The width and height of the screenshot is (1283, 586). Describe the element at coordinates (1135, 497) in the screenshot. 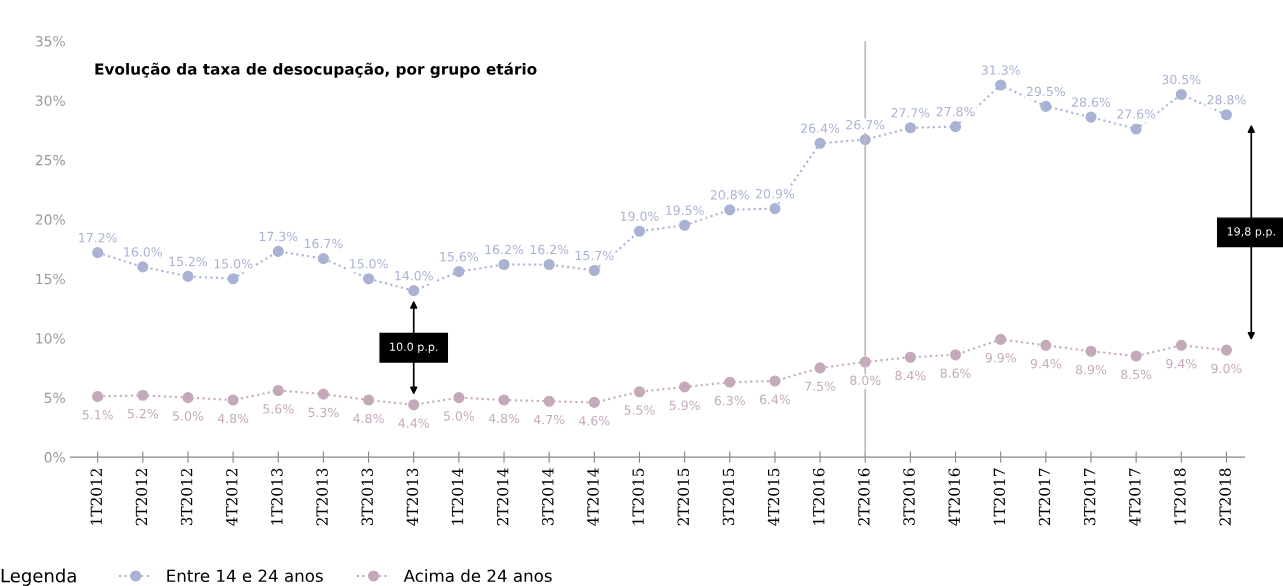

I see `x-tick-label: 4T2017` at that location.